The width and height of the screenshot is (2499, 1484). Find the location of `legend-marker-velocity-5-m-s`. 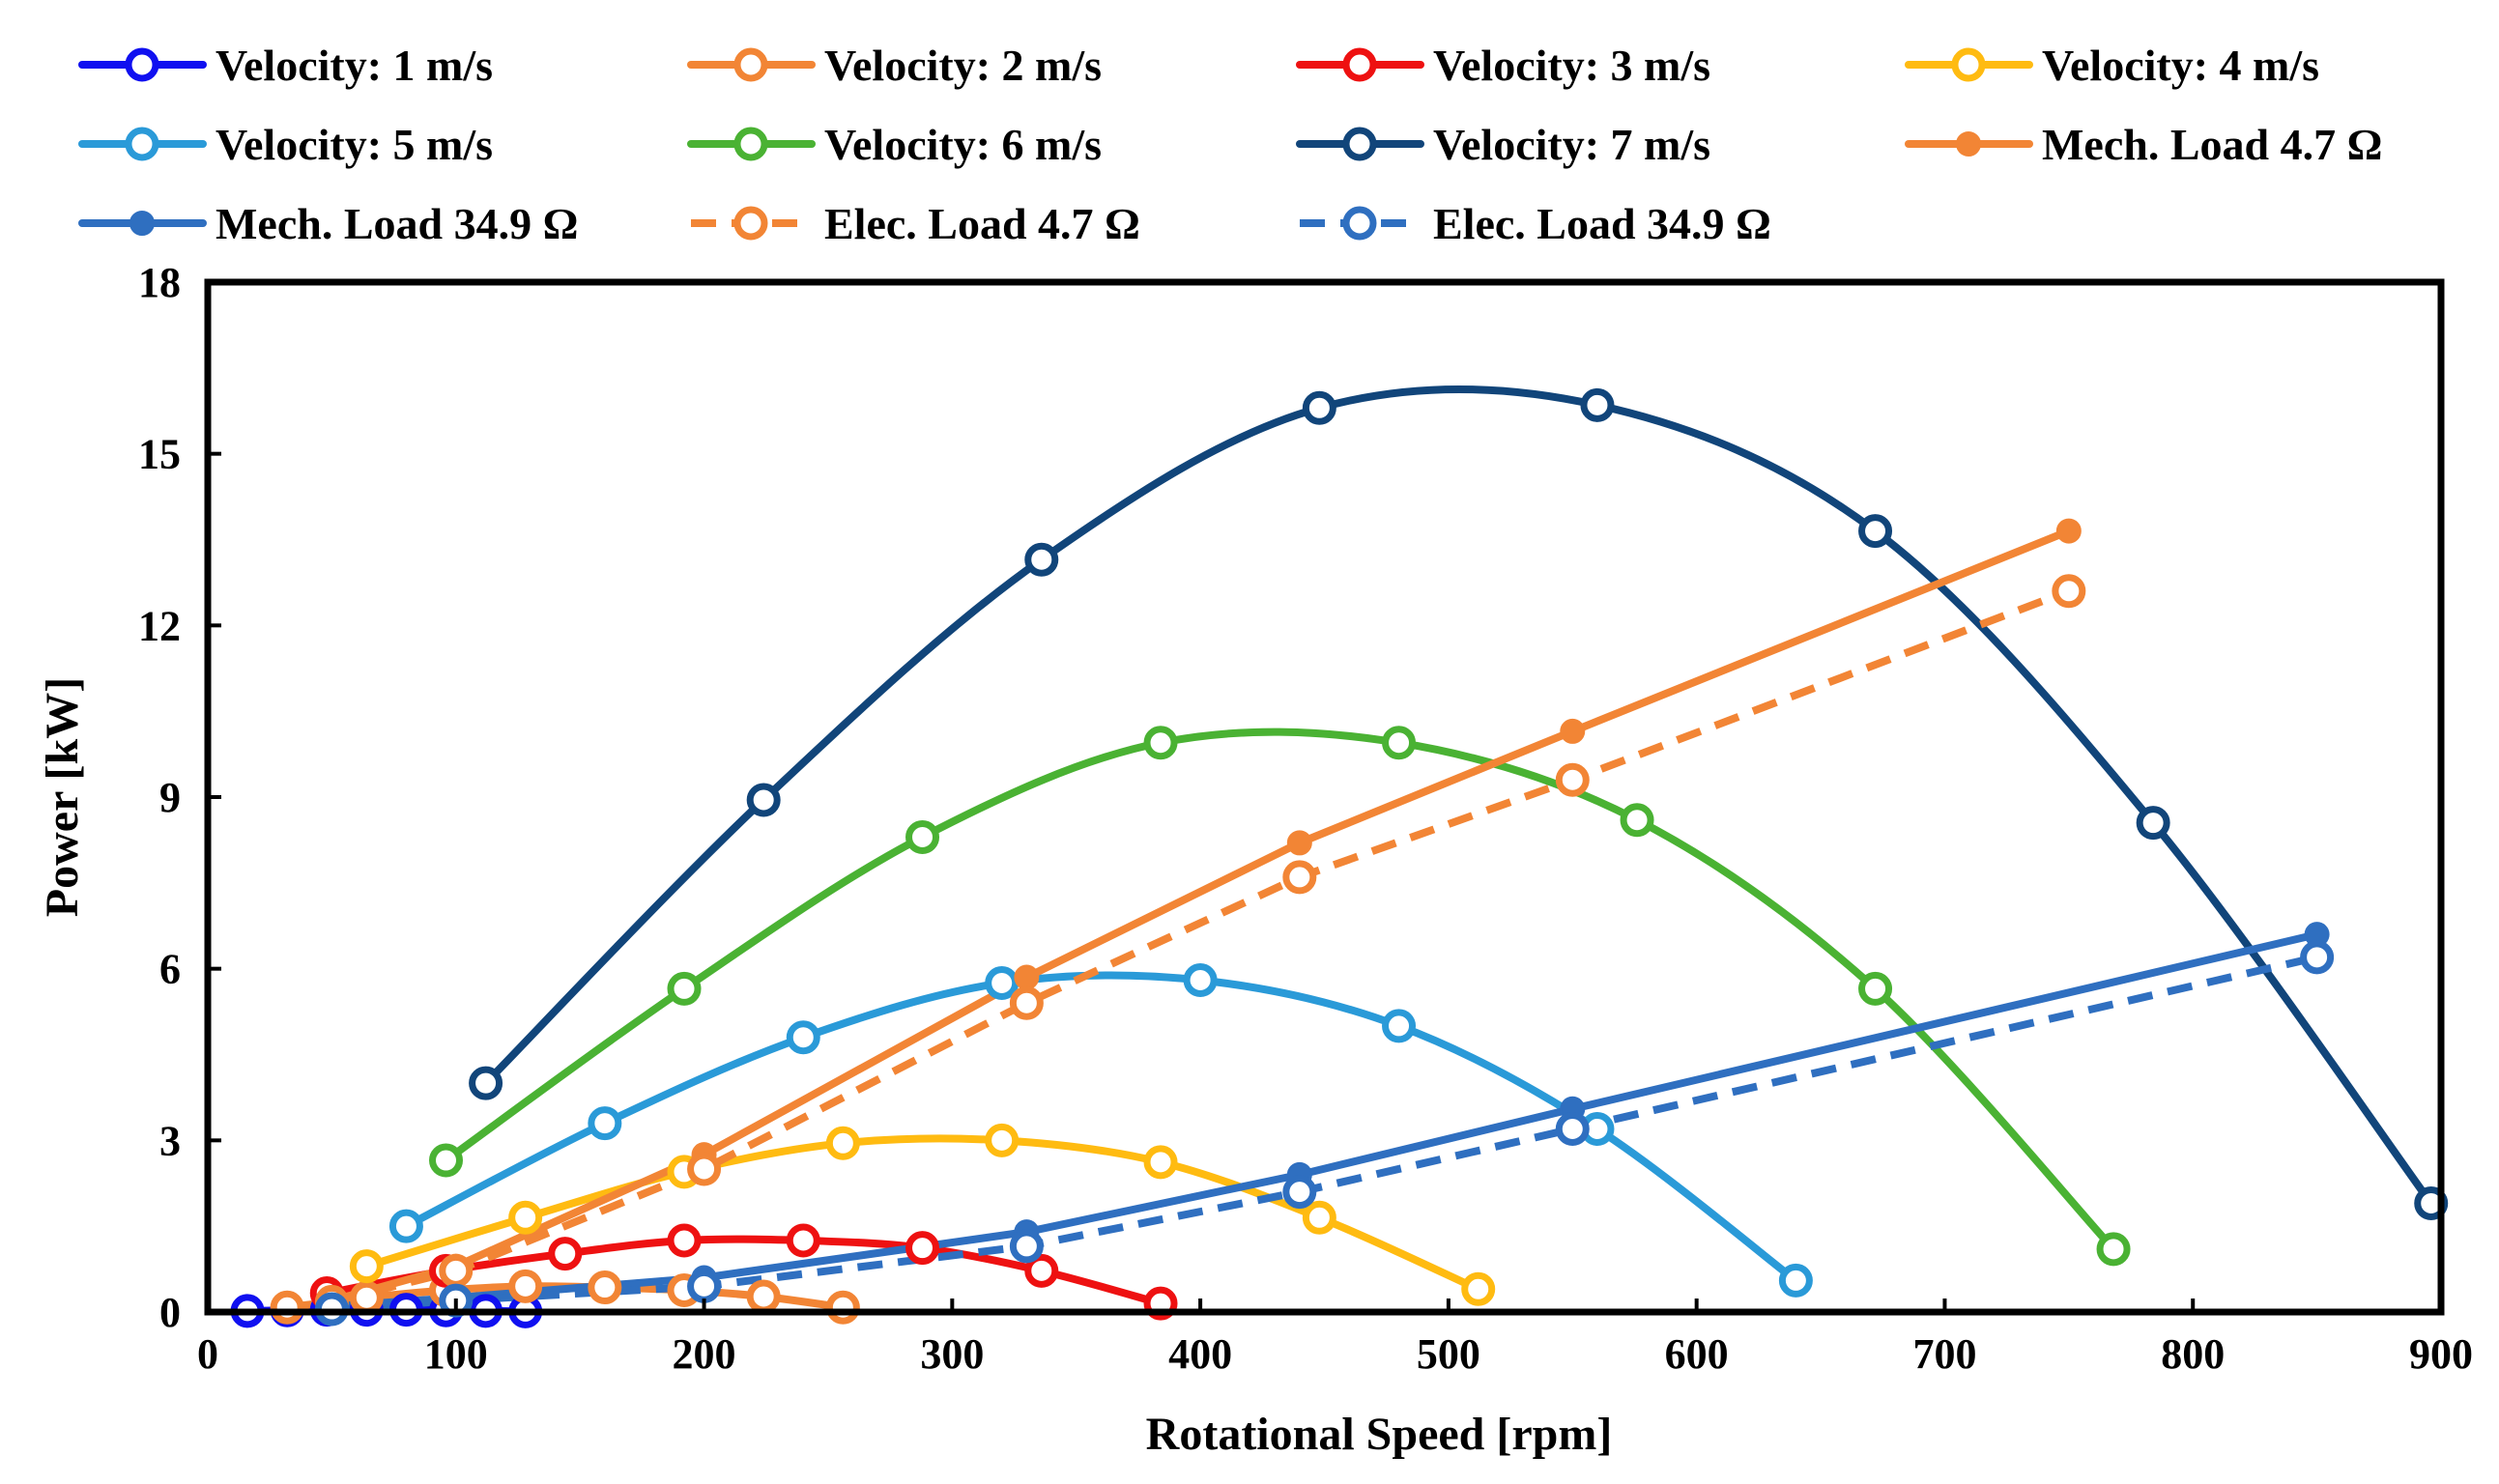

legend-marker-velocity-5-m-s is located at coordinates (142, 144).